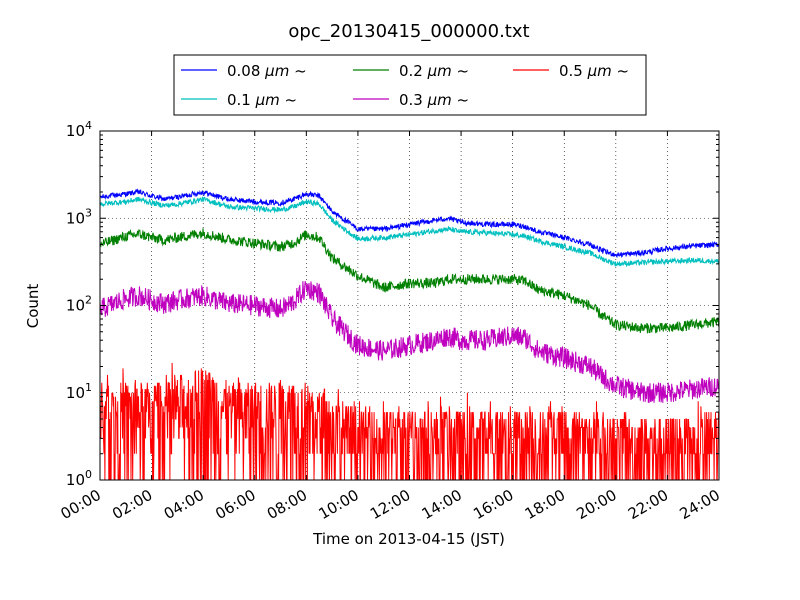 The width and height of the screenshot is (800, 600). What do you see at coordinates (434, 71) in the screenshot?
I see `legend-label: 0.2 μm ~` at bounding box center [434, 71].